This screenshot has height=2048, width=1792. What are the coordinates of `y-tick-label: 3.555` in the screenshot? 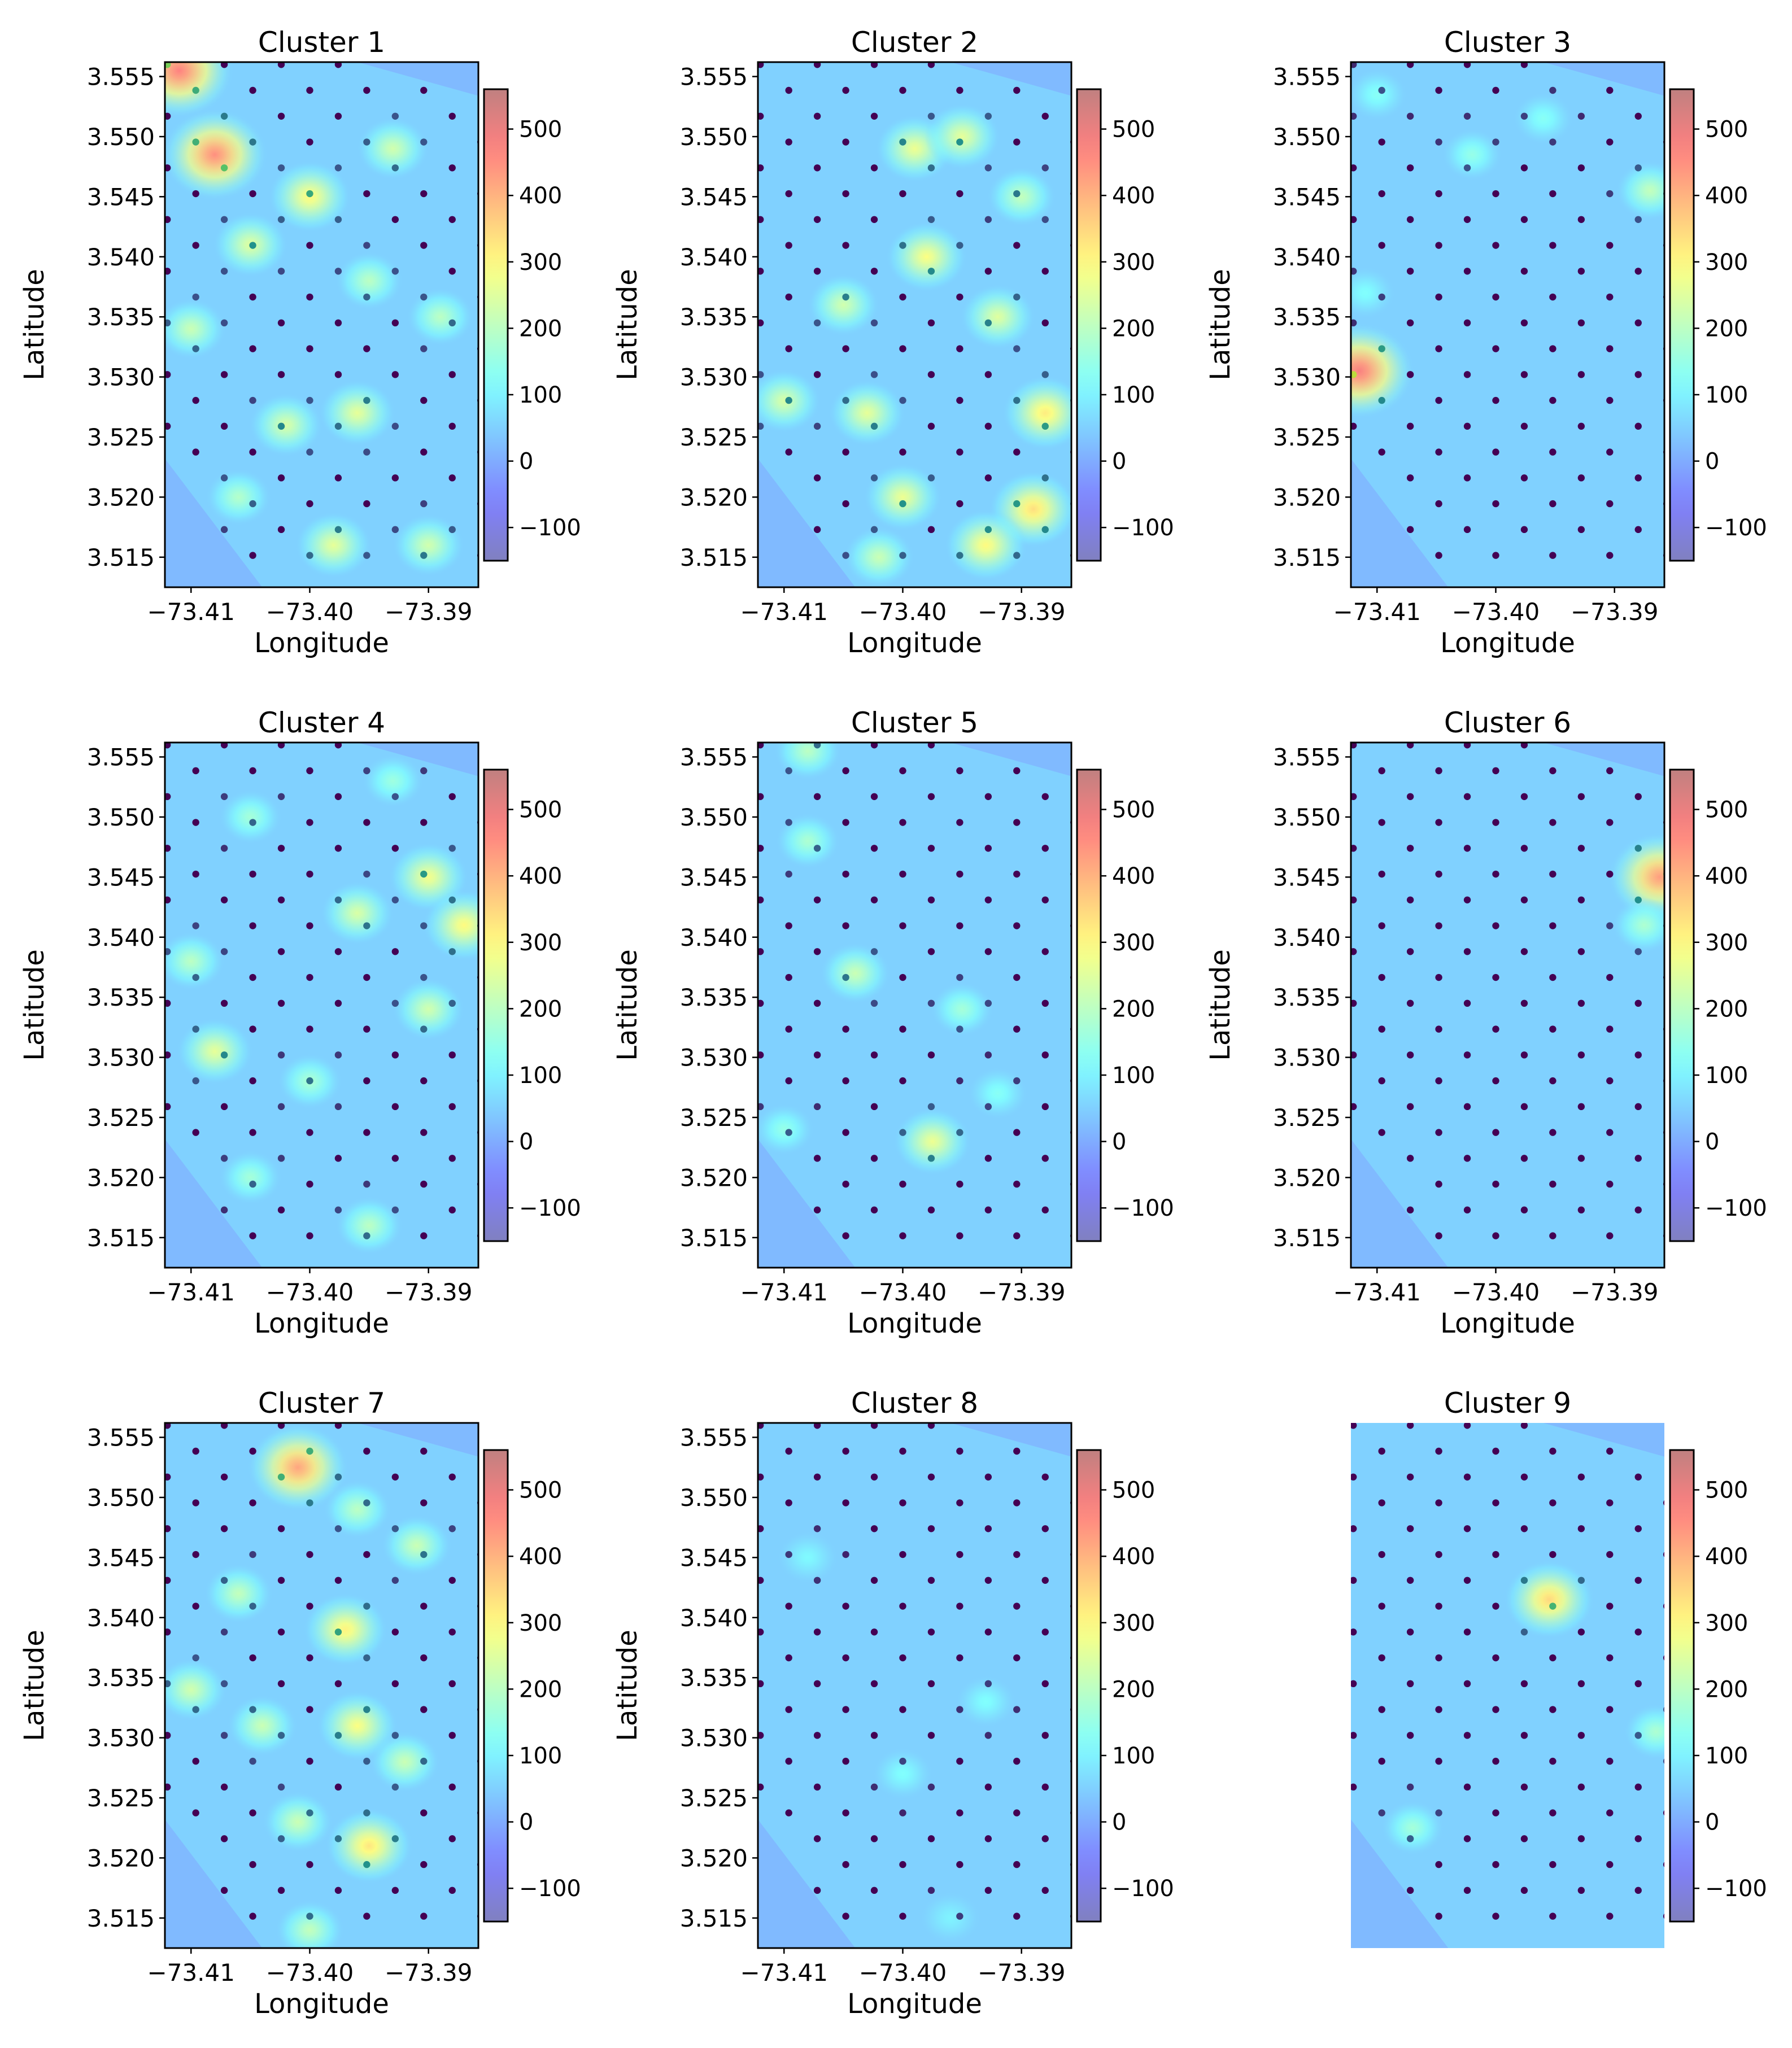 It's located at (121, 77).